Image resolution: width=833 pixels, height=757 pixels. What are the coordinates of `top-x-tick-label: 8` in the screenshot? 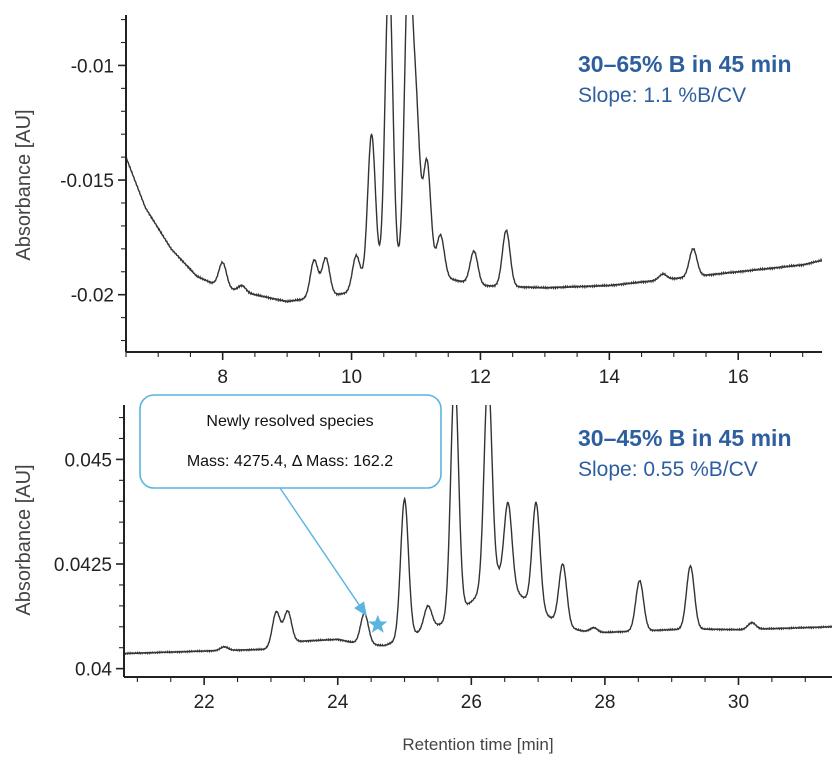 It's located at (222, 377).